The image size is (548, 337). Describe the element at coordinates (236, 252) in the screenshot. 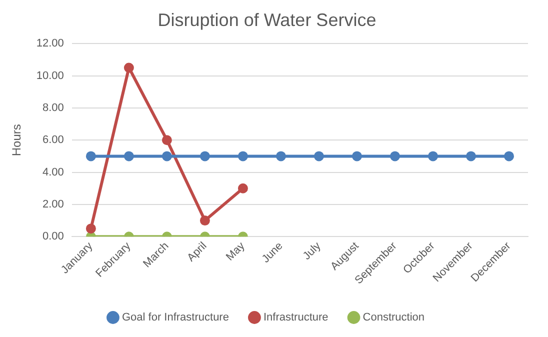

I see `x-tick-label: May` at that location.